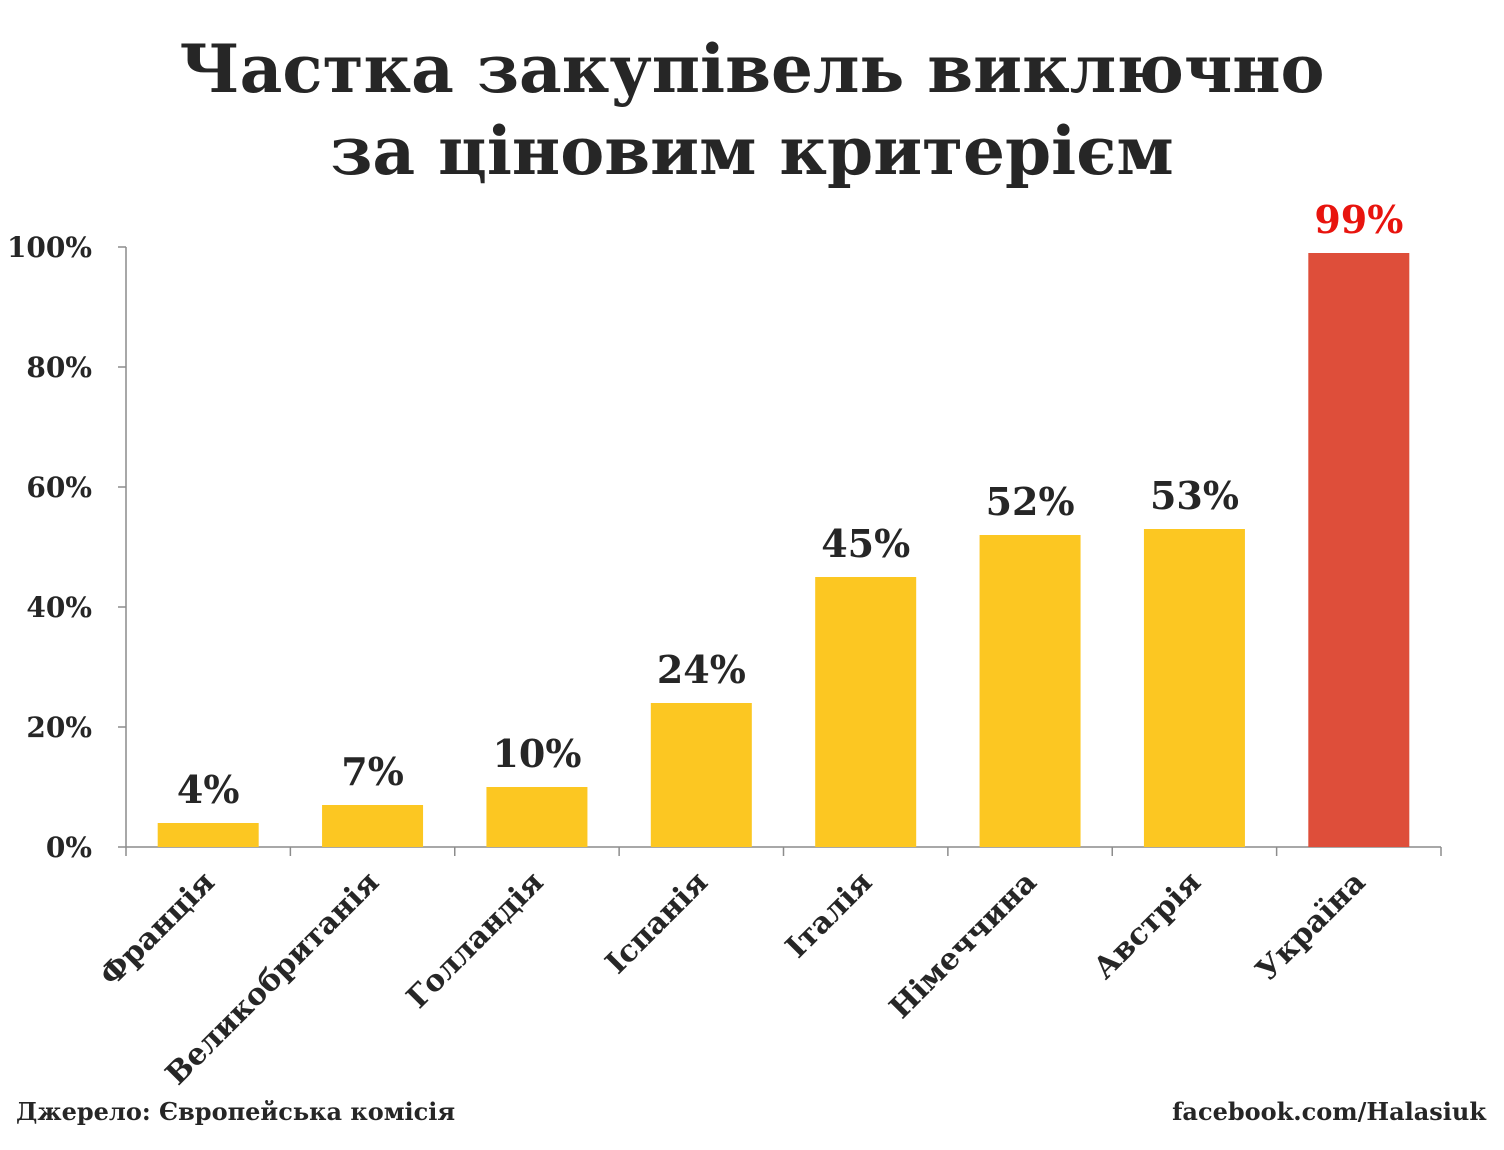  What do you see at coordinates (59, 727) in the screenshot?
I see `y-tick-label: 20%` at bounding box center [59, 727].